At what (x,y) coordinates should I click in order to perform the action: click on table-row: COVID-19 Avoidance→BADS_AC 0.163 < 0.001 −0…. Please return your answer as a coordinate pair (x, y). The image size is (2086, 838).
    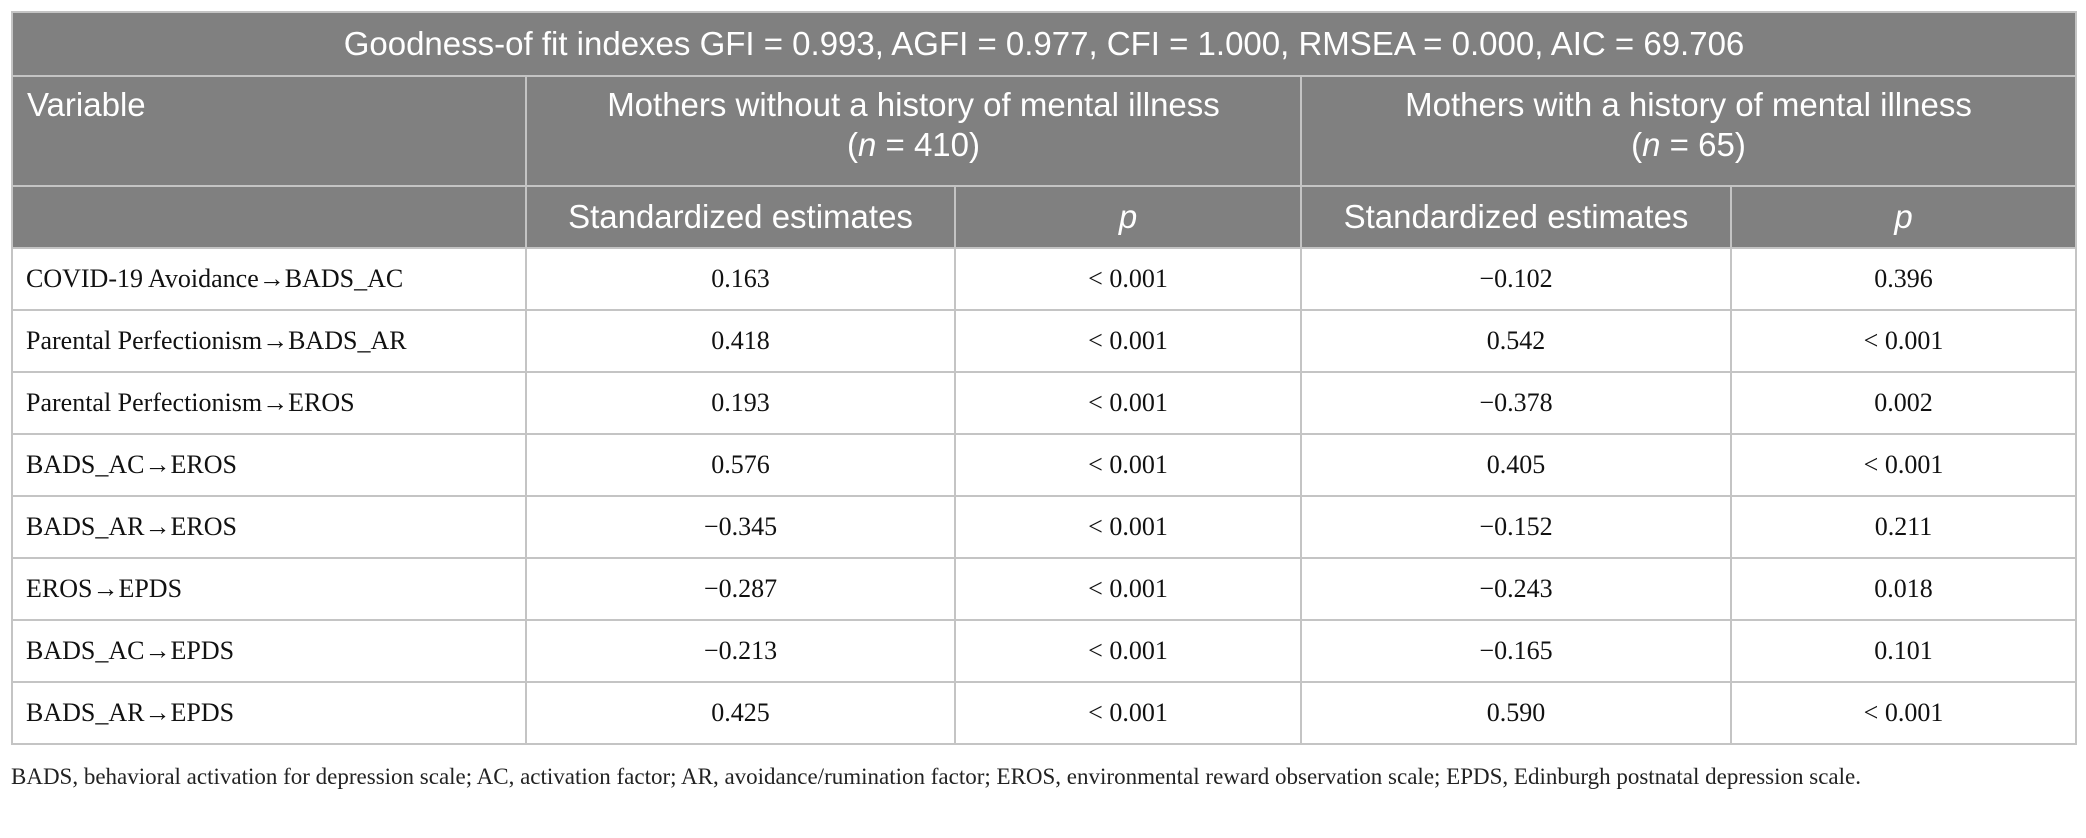
    Looking at the image, I should click on (1044, 279).